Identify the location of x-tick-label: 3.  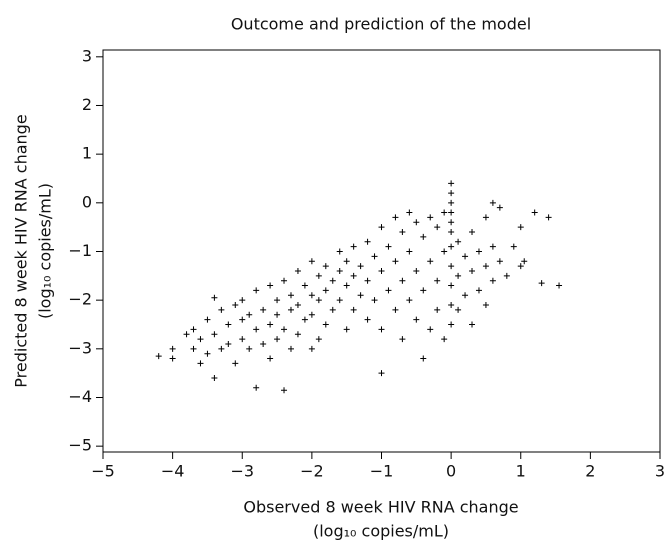
(660, 471).